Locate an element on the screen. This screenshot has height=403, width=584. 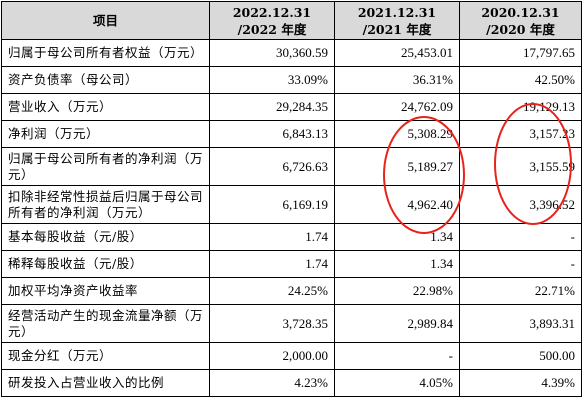
cell-value: 500.00 is located at coordinates (520, 356).